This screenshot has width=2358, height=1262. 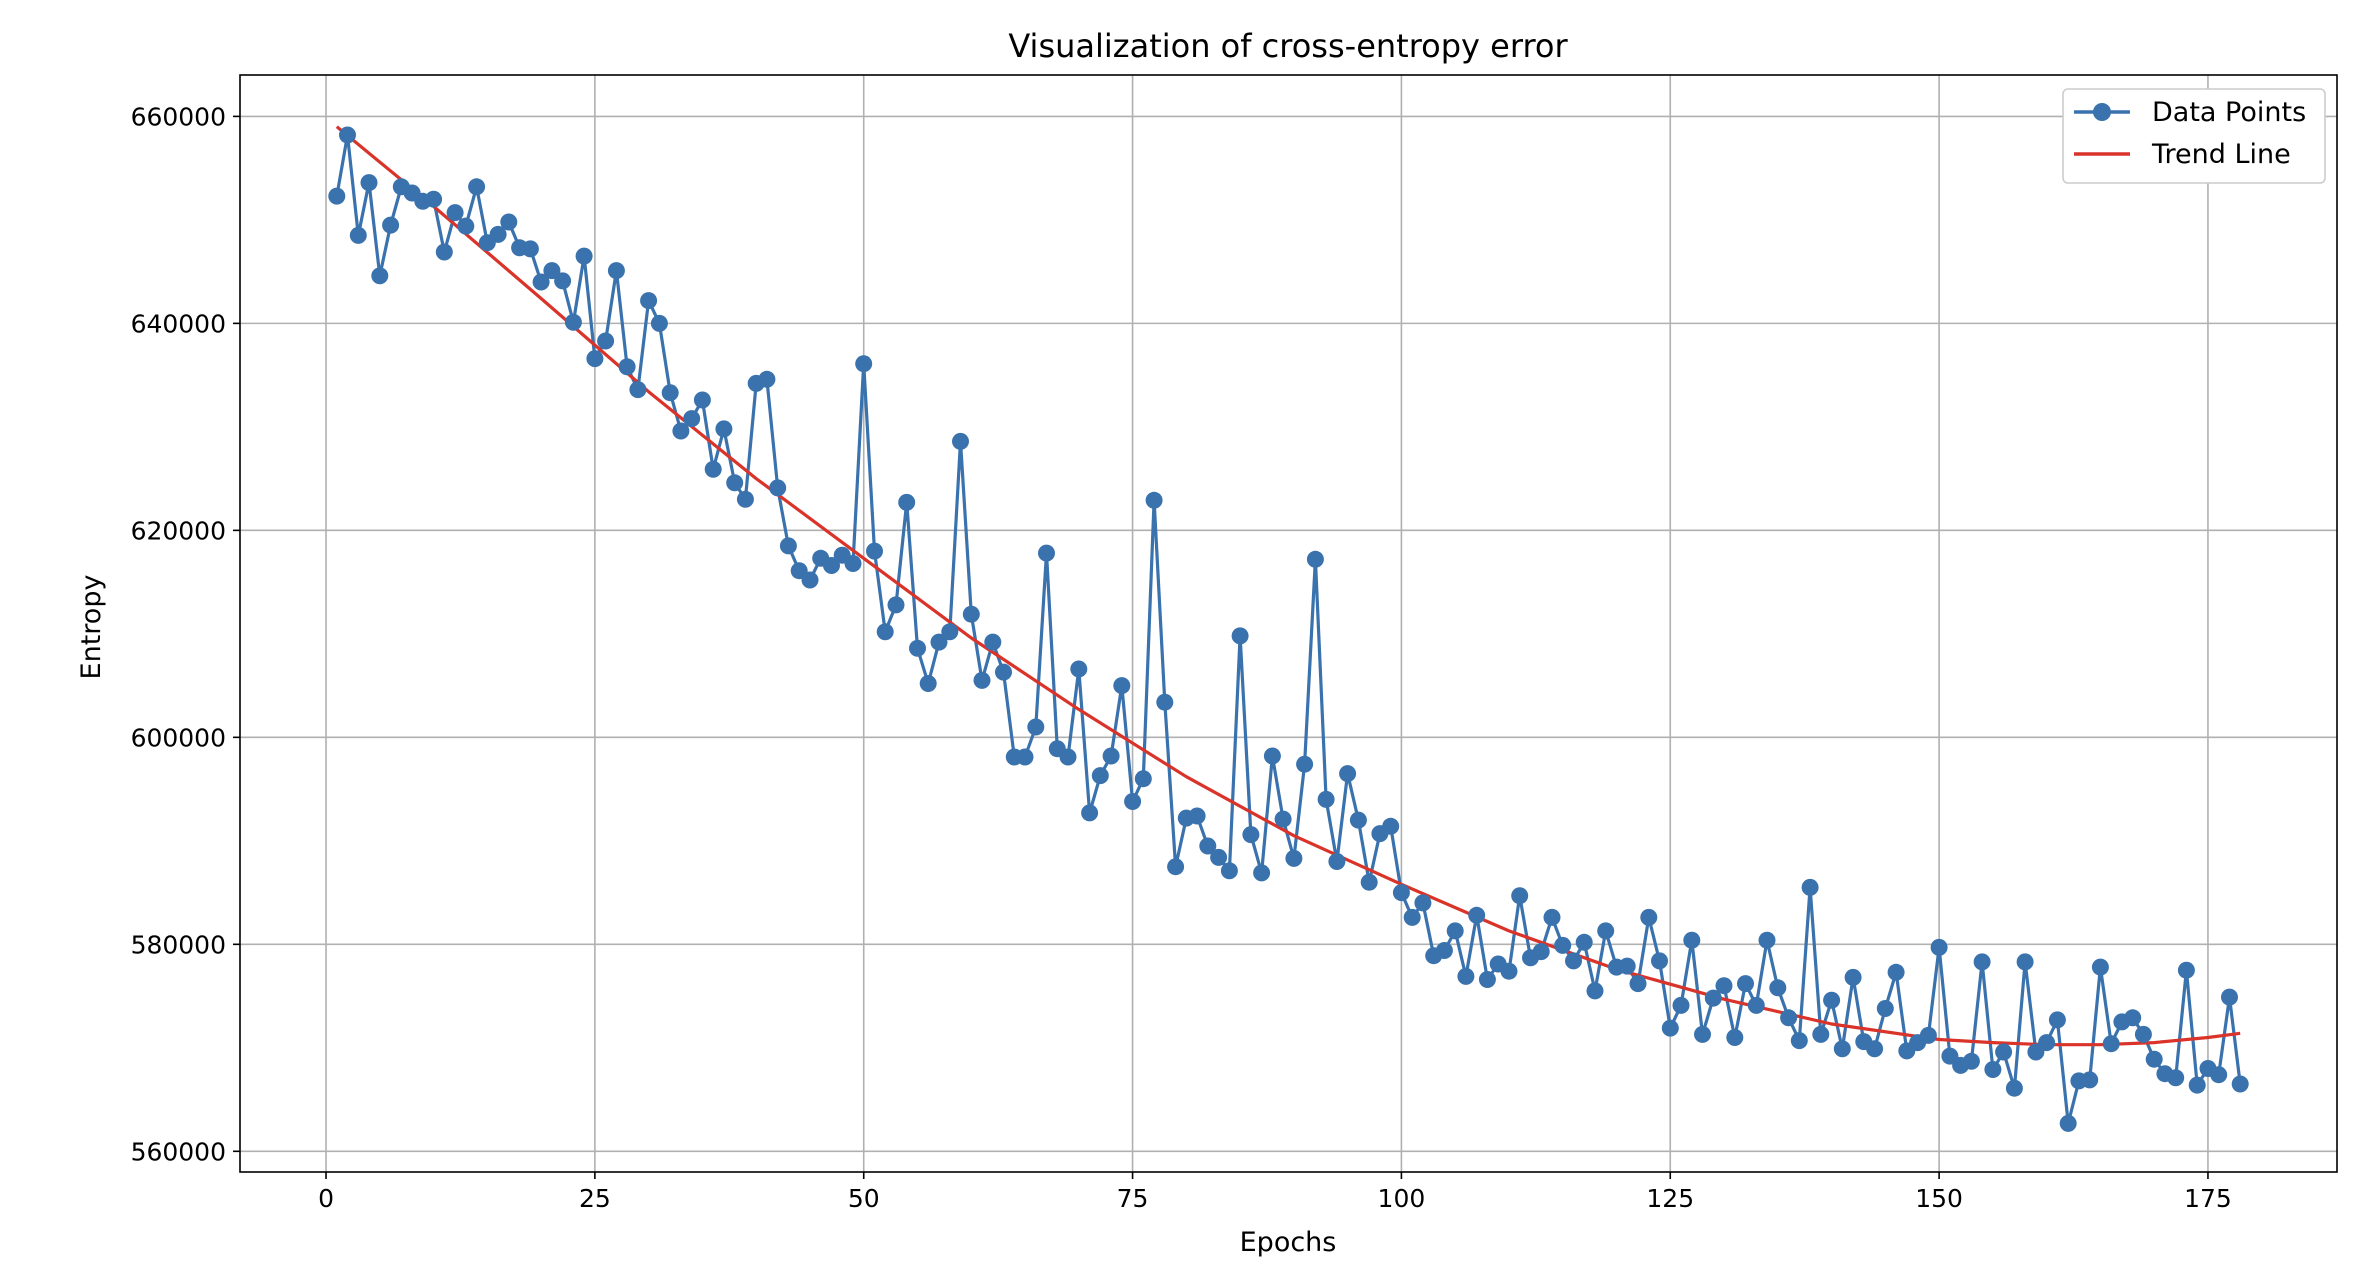 I want to click on x-tick-label: 0, so click(x=326, y=1198).